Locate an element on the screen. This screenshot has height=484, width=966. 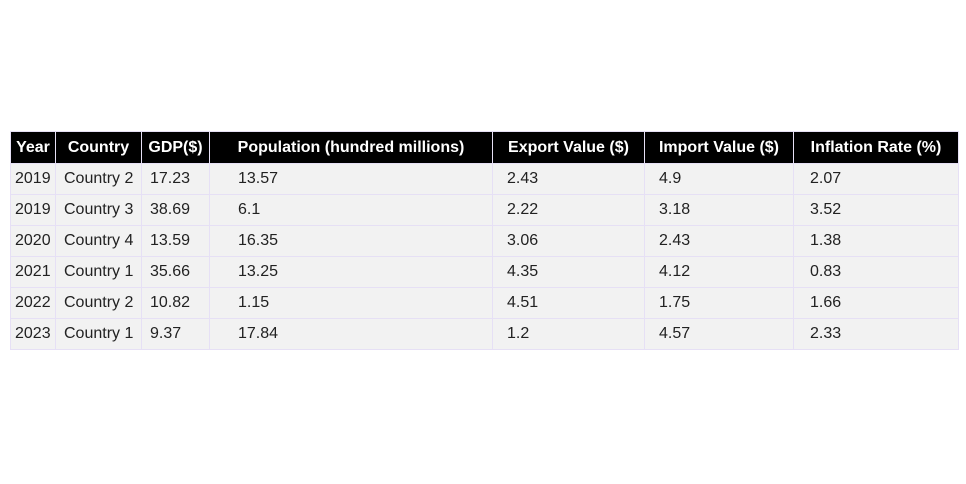
cell-gdp: 38.69 is located at coordinates (175, 210).